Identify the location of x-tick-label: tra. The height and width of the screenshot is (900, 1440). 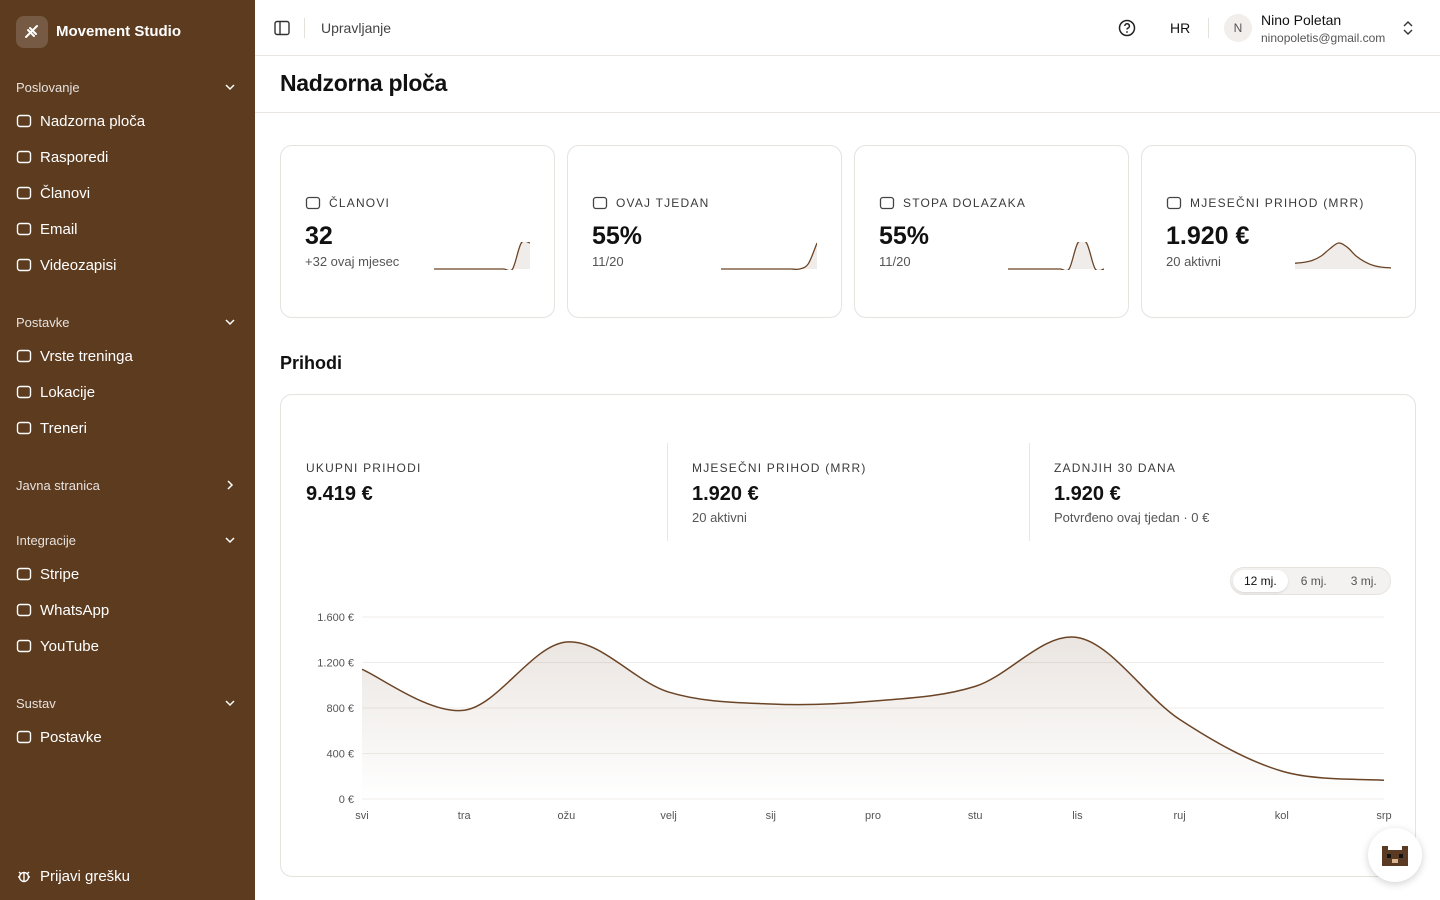
(465, 816).